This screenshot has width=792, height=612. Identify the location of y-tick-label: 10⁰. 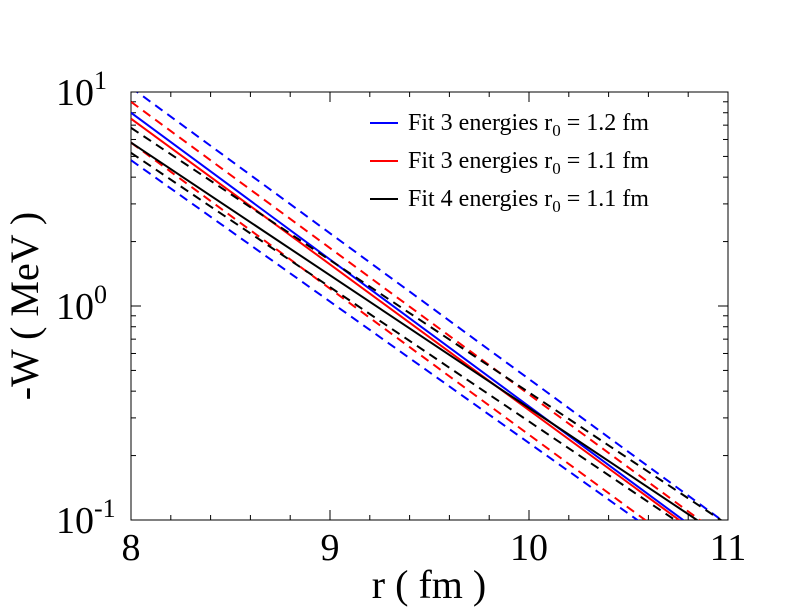
(81, 304).